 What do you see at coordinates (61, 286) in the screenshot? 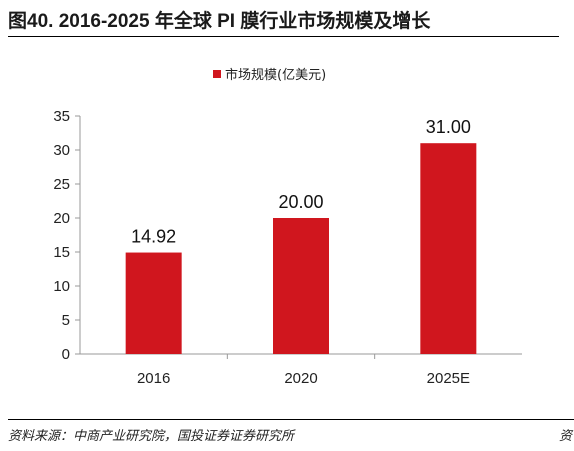
I see `y-tick-label: 10` at bounding box center [61, 286].